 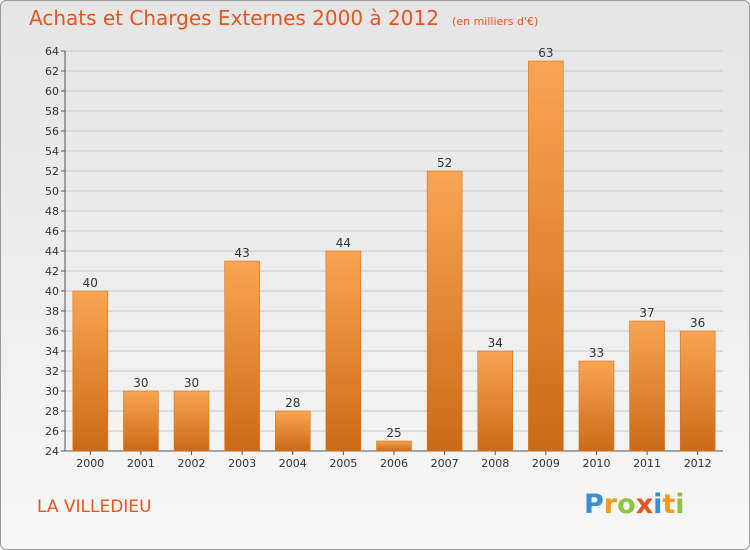 What do you see at coordinates (141, 463) in the screenshot?
I see `x-tick-label: 2001` at bounding box center [141, 463].